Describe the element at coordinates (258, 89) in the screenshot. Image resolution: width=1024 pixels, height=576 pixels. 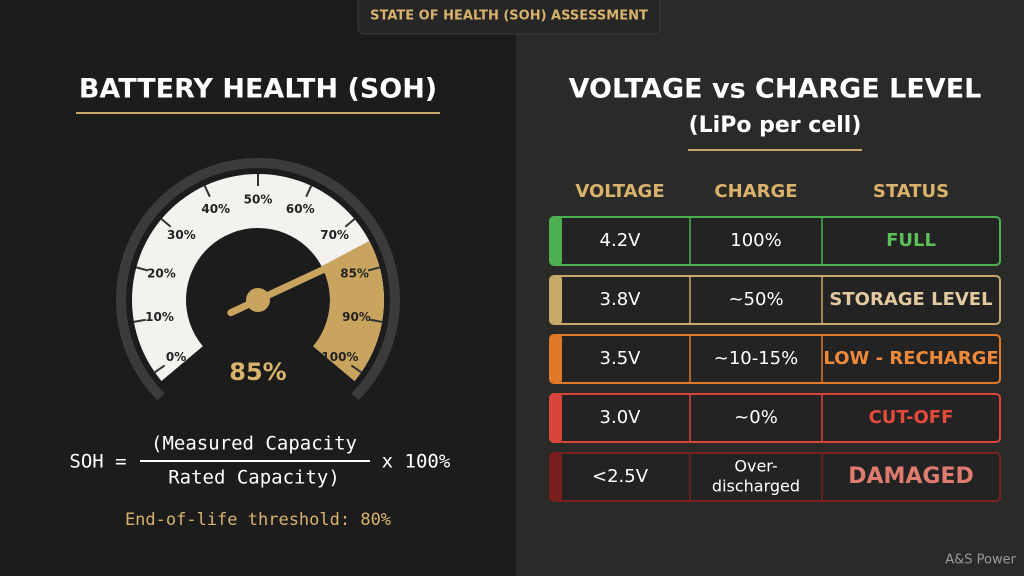
I see `gauge-title: BATTERY HEALTH (SOH)` at that location.